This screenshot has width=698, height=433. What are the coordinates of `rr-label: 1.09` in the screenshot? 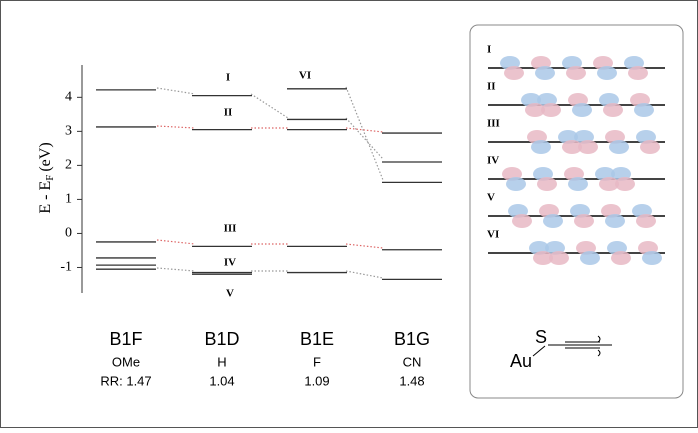 It's located at (316, 380).